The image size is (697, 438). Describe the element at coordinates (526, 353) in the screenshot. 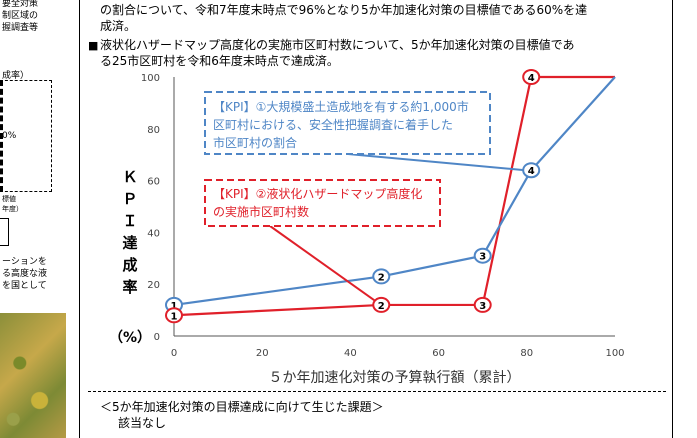

I see `x-tick-label: 80` at that location.